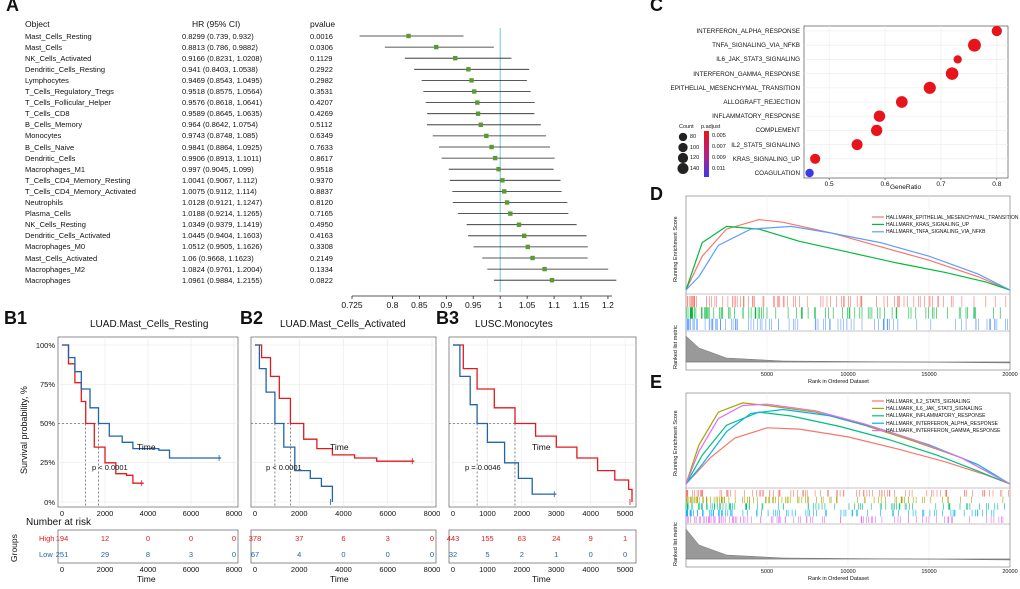 The width and height of the screenshot is (1020, 589). What do you see at coordinates (843, 313) in the screenshot?
I see `gsea-d-hit-barcode` at bounding box center [843, 313].